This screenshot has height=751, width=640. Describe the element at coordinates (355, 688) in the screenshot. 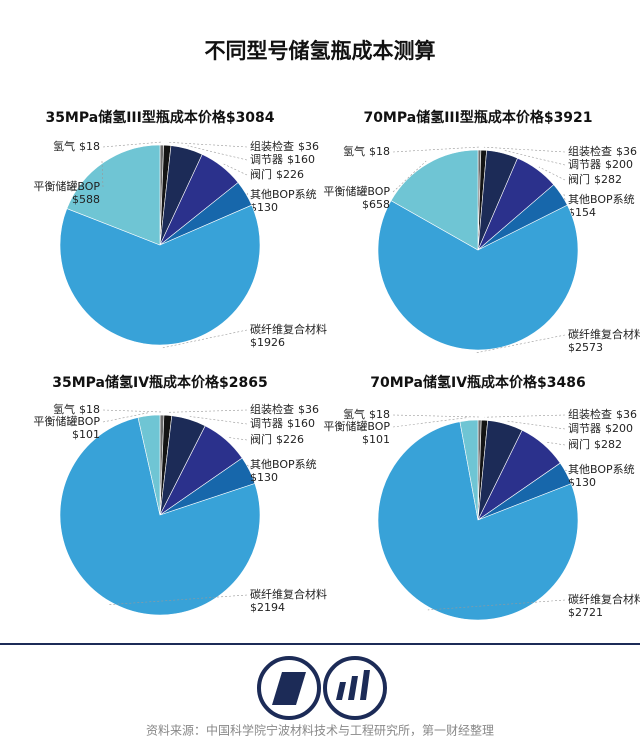

I see `logo-right` at that location.